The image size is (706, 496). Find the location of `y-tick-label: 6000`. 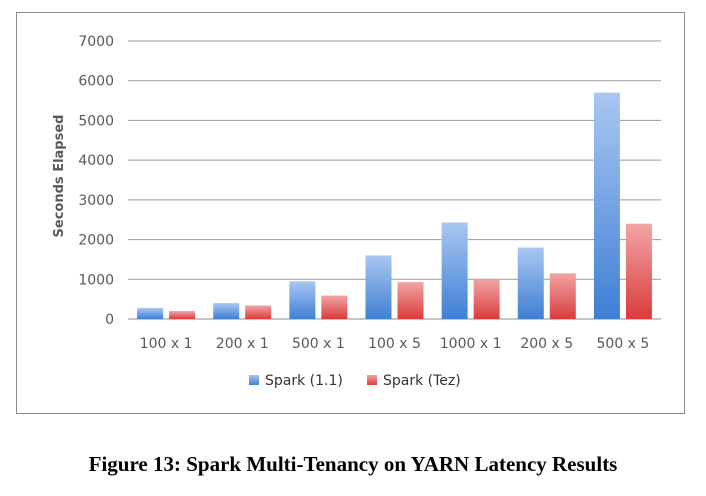

y-tick-label: 6000 is located at coordinates (96, 82).